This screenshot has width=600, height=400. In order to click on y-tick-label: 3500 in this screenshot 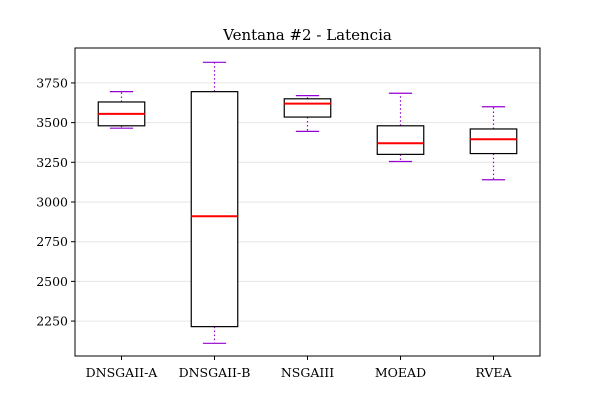, I will do `click(52, 122)`.